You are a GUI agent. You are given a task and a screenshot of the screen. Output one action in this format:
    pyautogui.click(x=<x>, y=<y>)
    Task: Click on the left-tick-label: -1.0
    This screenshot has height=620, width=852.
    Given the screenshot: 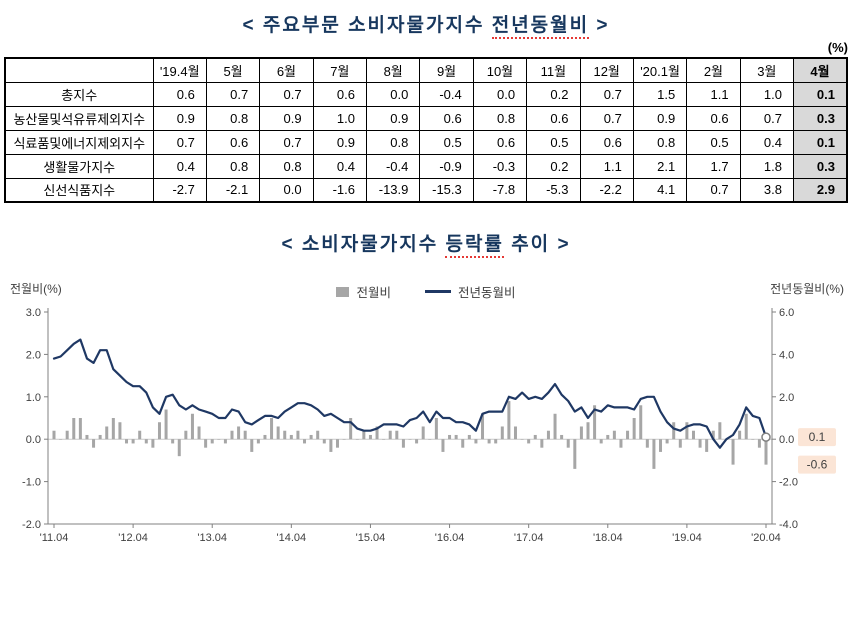 What is the action you would take?
    pyautogui.click(x=31, y=483)
    